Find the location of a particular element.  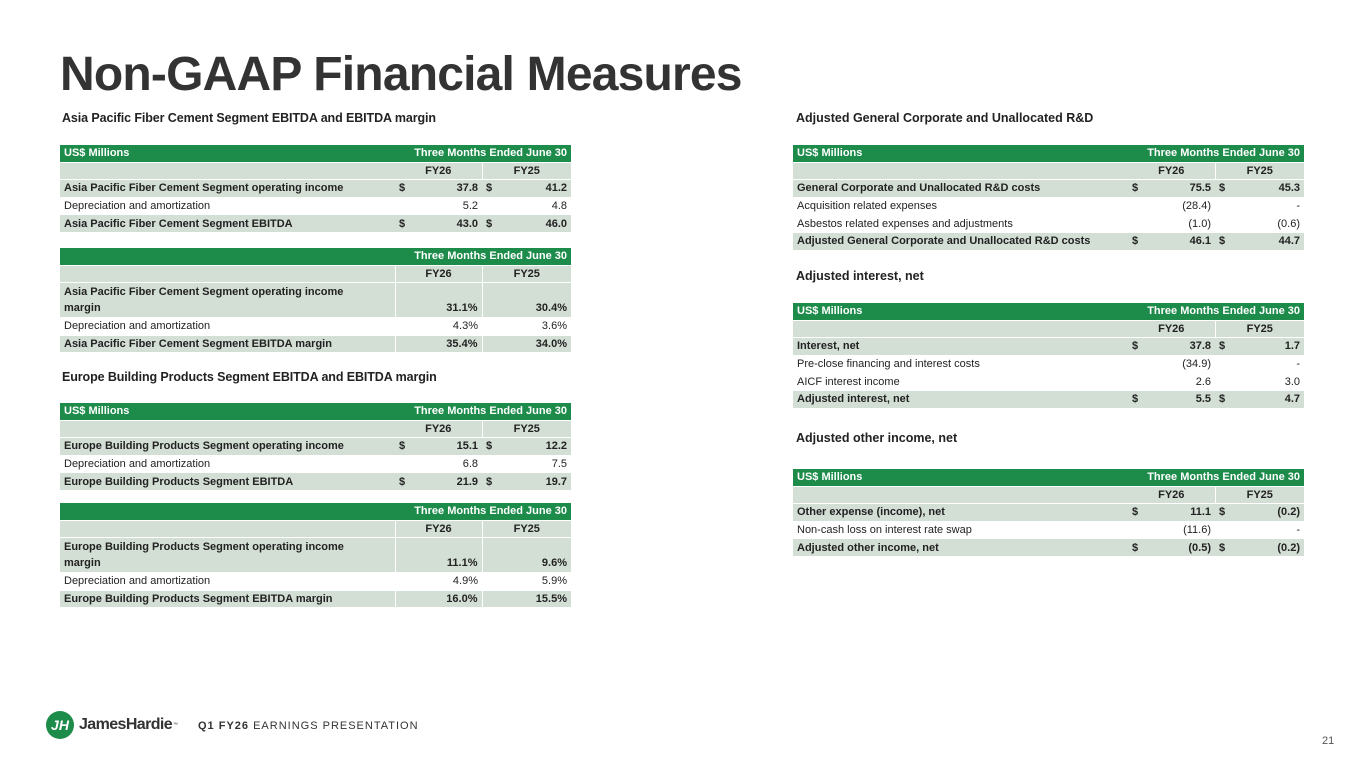

row-label: Interest, net is located at coordinates (960, 346).